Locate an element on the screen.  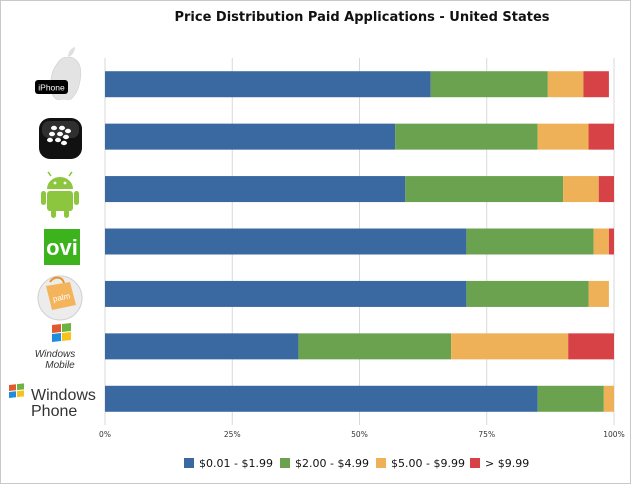
blackberry-logo-icon is located at coordinates (60, 138).